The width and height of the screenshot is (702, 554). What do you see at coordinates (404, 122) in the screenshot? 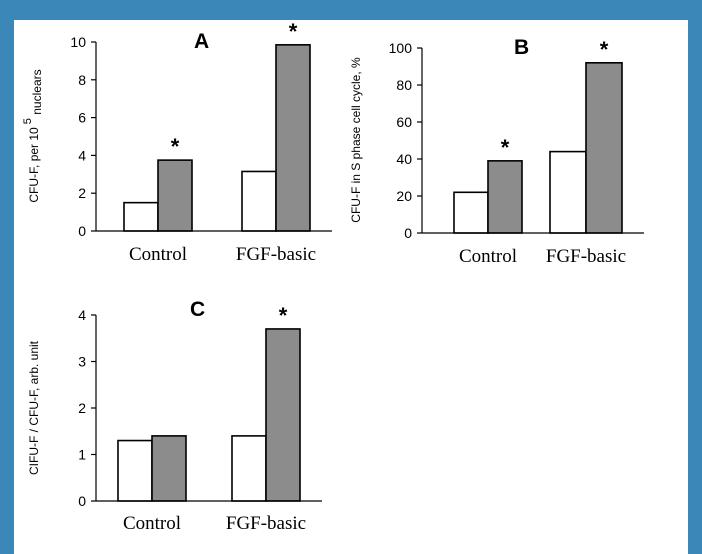
I see `y-tick-label-b: 60` at bounding box center [404, 122].